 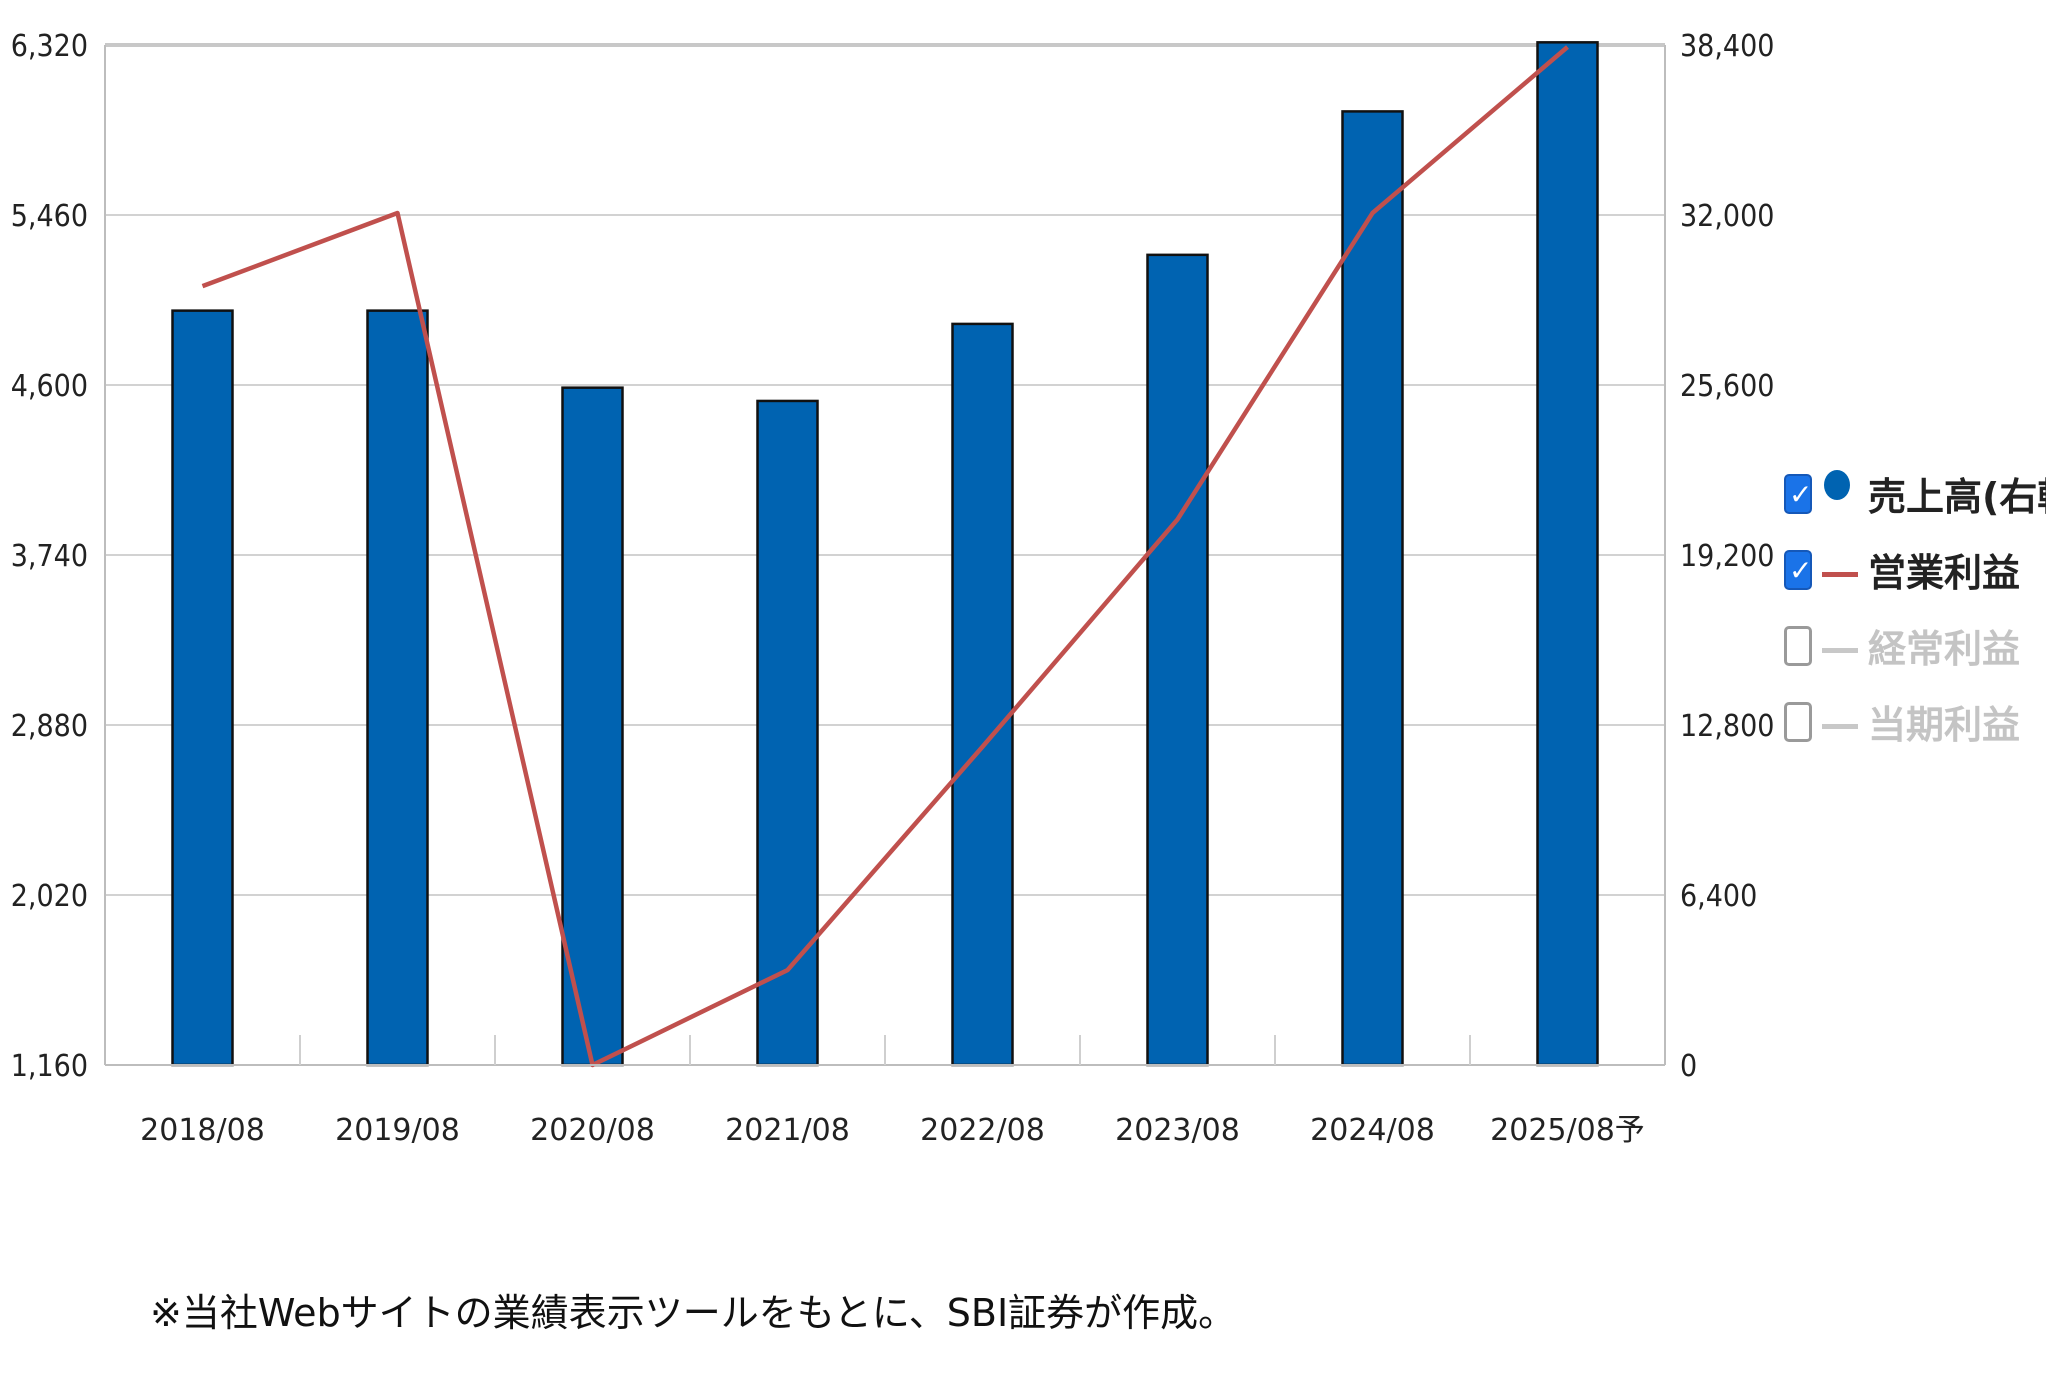 I want to click on footnote: ※当社Webサイトの業績表示ツールをもとに、SBI証券が作成。, so click(x=693, y=1313).